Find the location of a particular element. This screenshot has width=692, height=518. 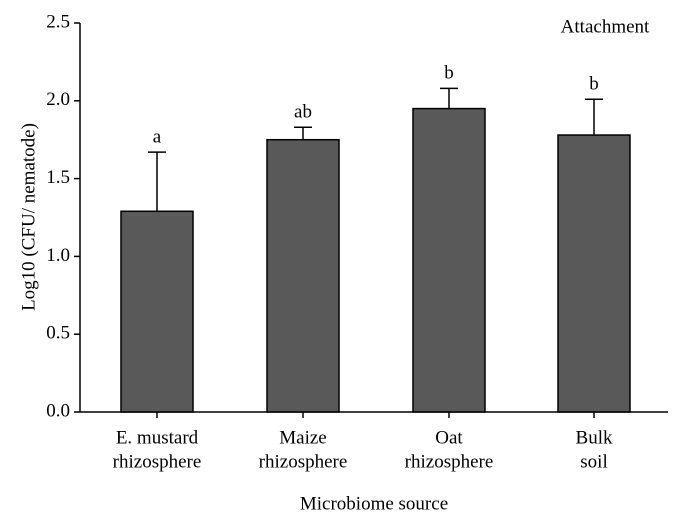

significance-label: a is located at coordinates (157, 137).